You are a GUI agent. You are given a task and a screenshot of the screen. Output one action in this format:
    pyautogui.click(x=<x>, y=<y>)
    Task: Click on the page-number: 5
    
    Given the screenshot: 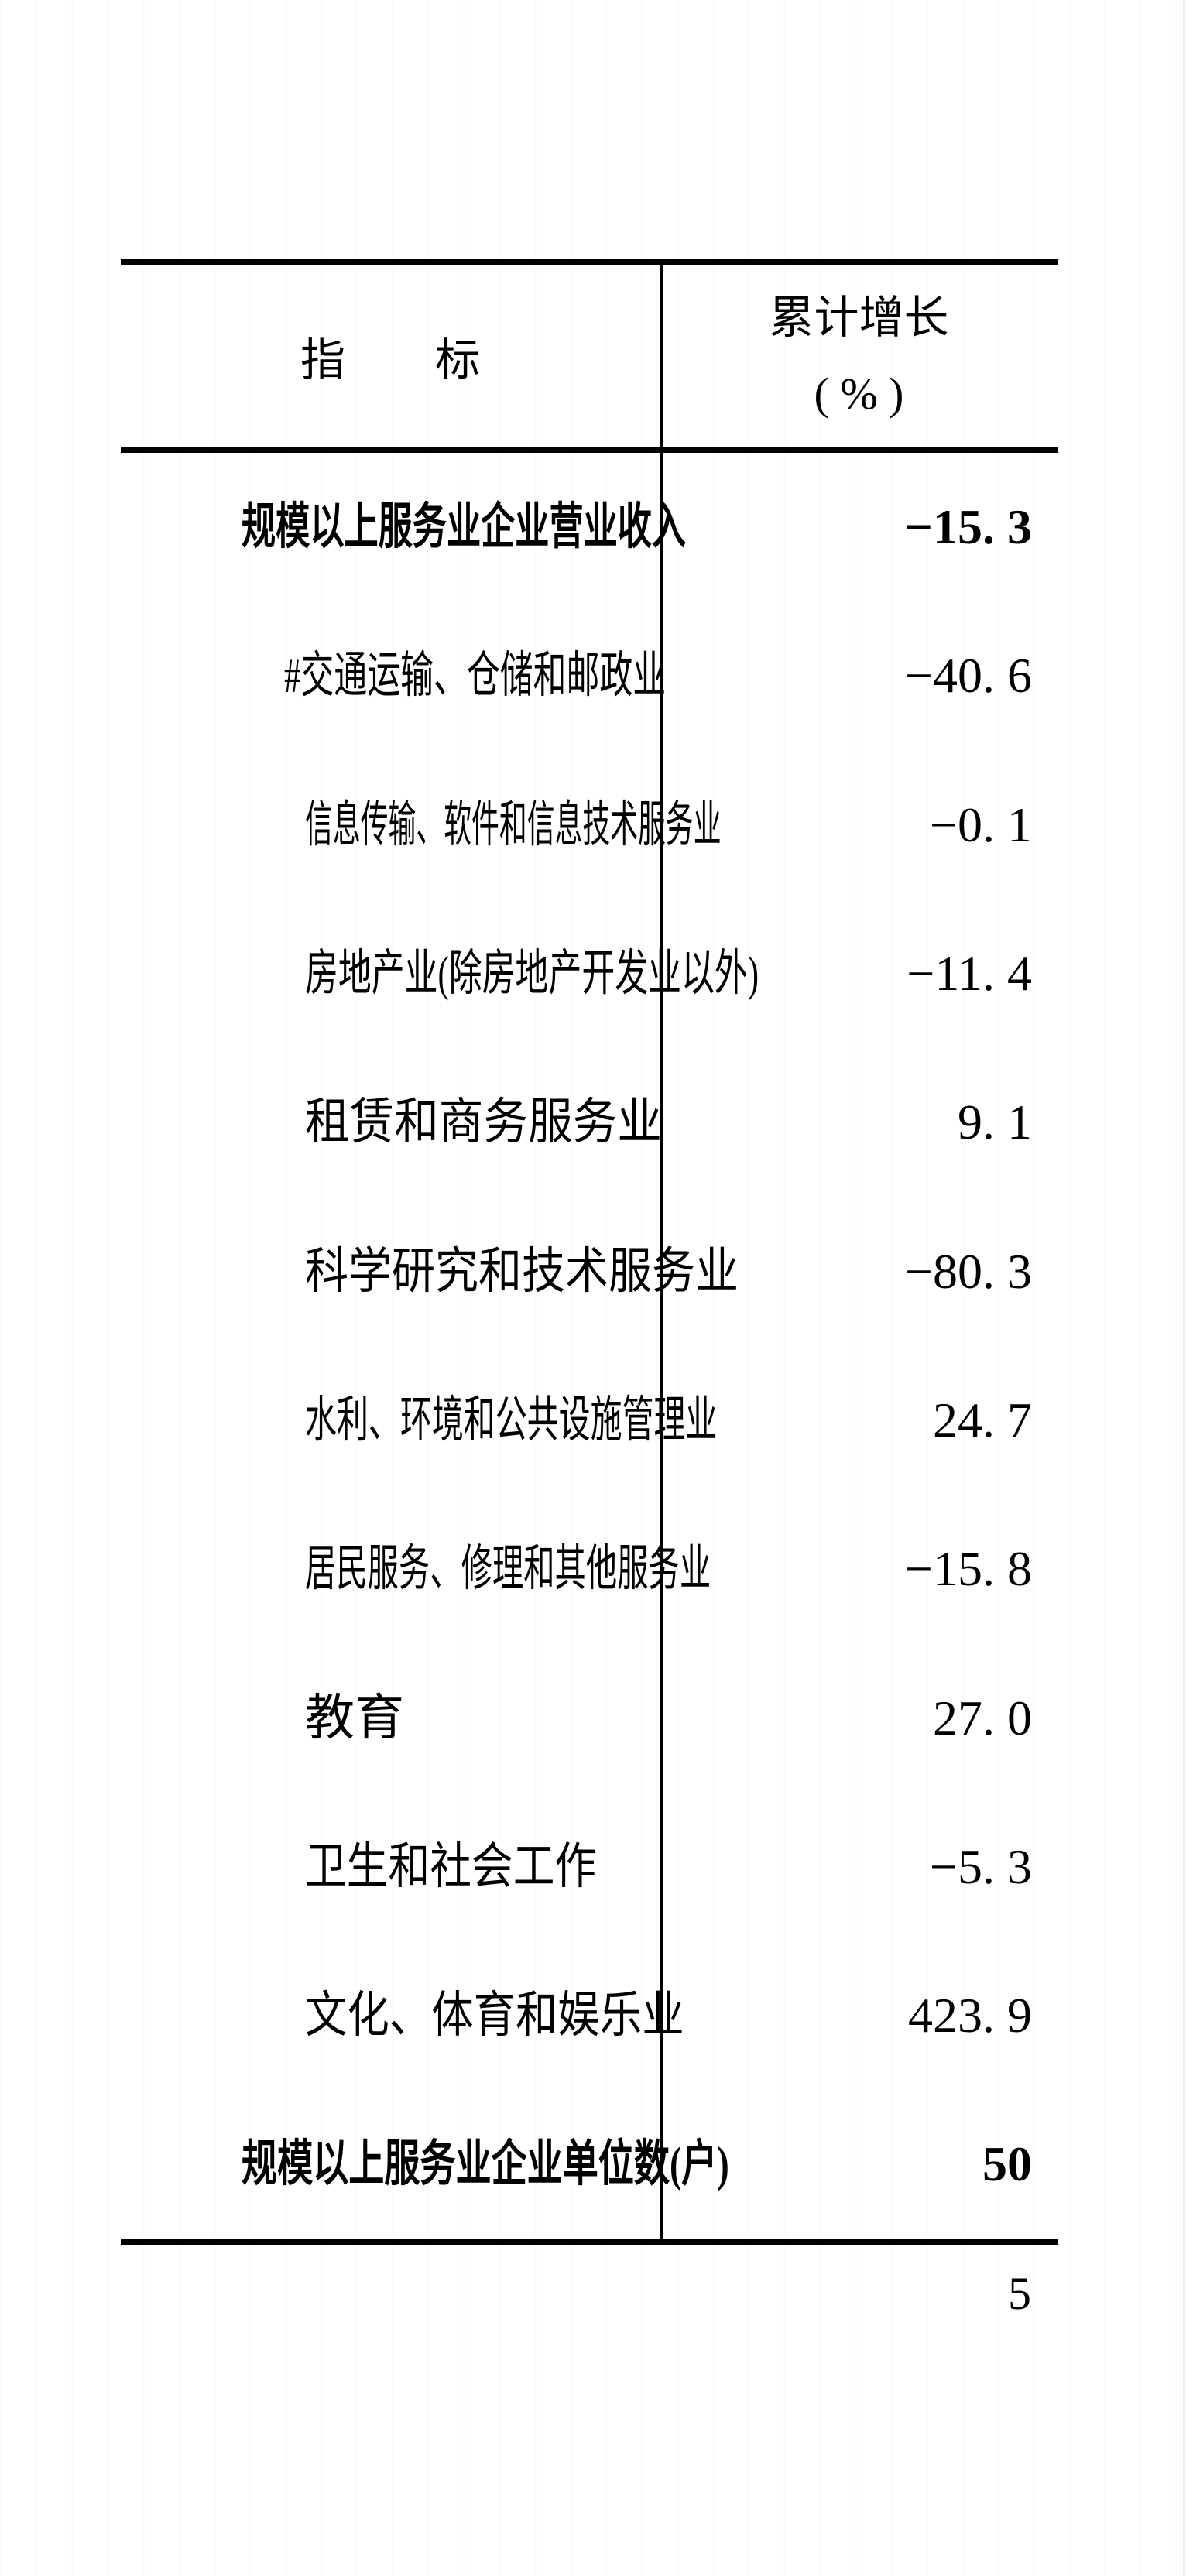 What is the action you would take?
    pyautogui.click(x=1020, y=2293)
    